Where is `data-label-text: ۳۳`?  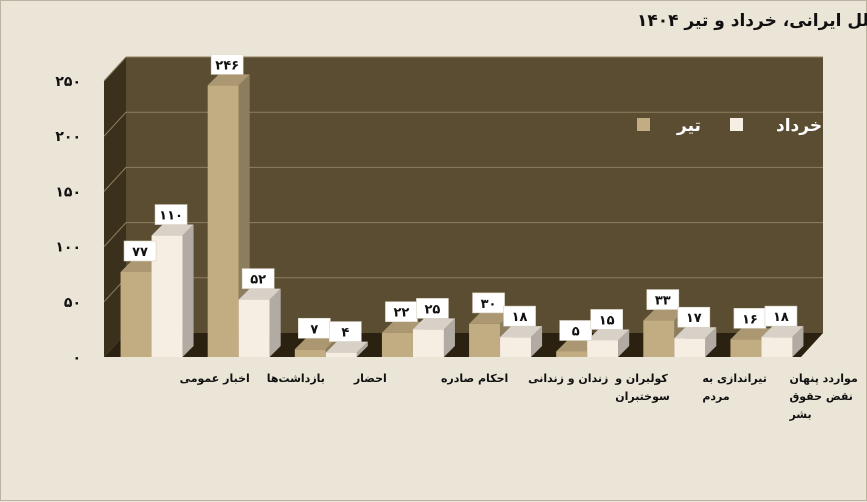
data-label-text: ۳۳ is located at coordinates (663, 301).